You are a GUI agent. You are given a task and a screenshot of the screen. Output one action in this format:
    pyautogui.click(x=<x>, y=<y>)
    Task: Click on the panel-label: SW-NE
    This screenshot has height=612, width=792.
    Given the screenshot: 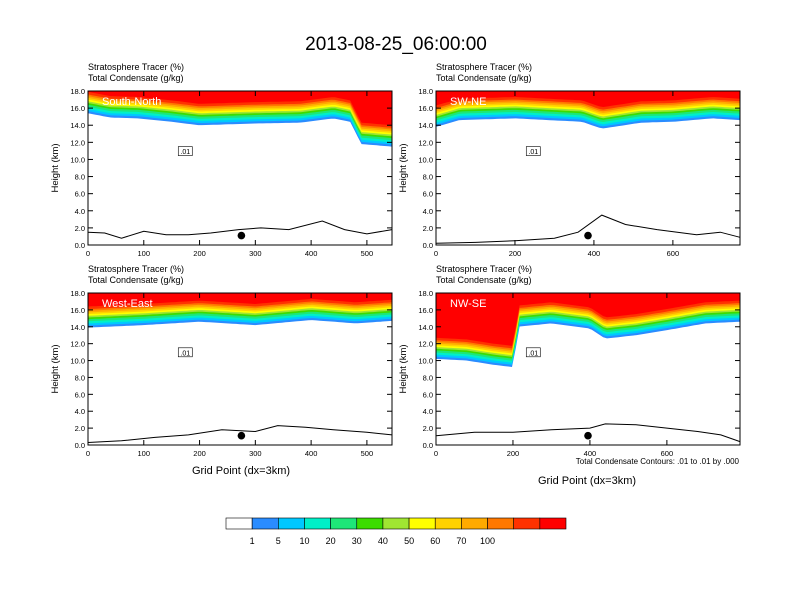 What is the action you would take?
    pyautogui.click(x=468, y=102)
    